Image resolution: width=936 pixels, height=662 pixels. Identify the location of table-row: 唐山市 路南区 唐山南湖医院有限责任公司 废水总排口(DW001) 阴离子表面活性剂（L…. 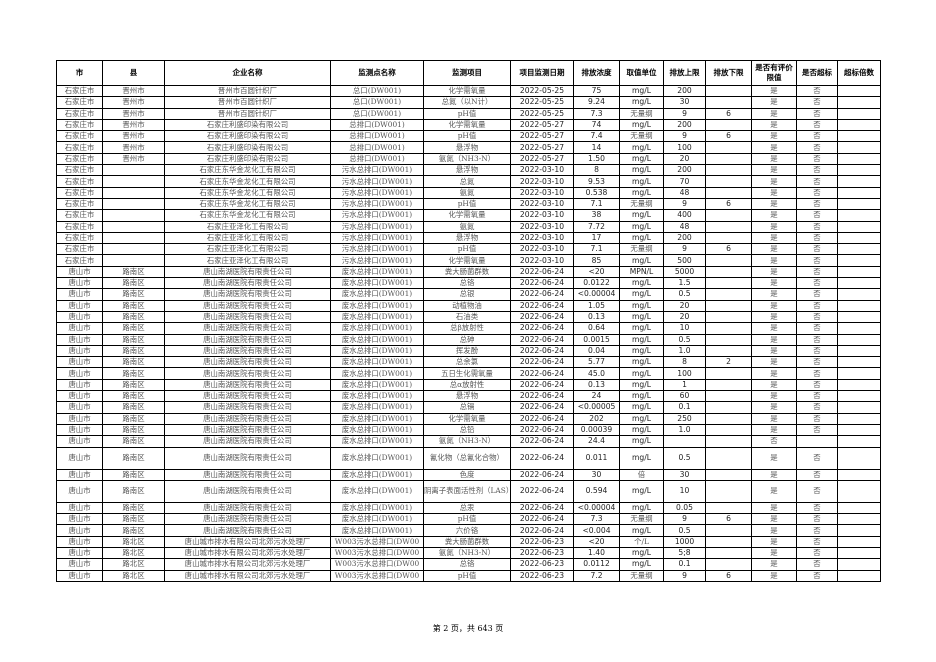
(468, 491).